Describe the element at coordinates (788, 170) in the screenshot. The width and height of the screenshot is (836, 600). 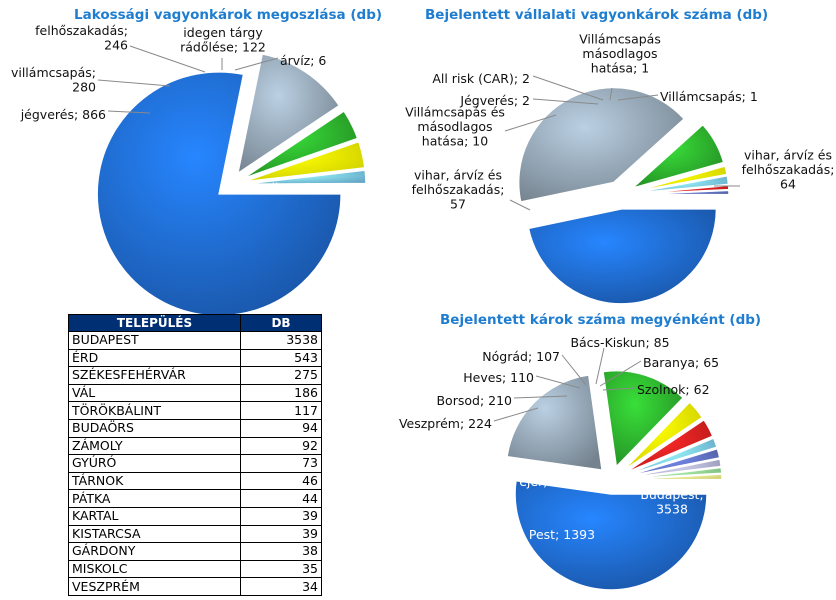
I see `pie-label: vihar, árvíz és felhőszakadás; 64` at that location.